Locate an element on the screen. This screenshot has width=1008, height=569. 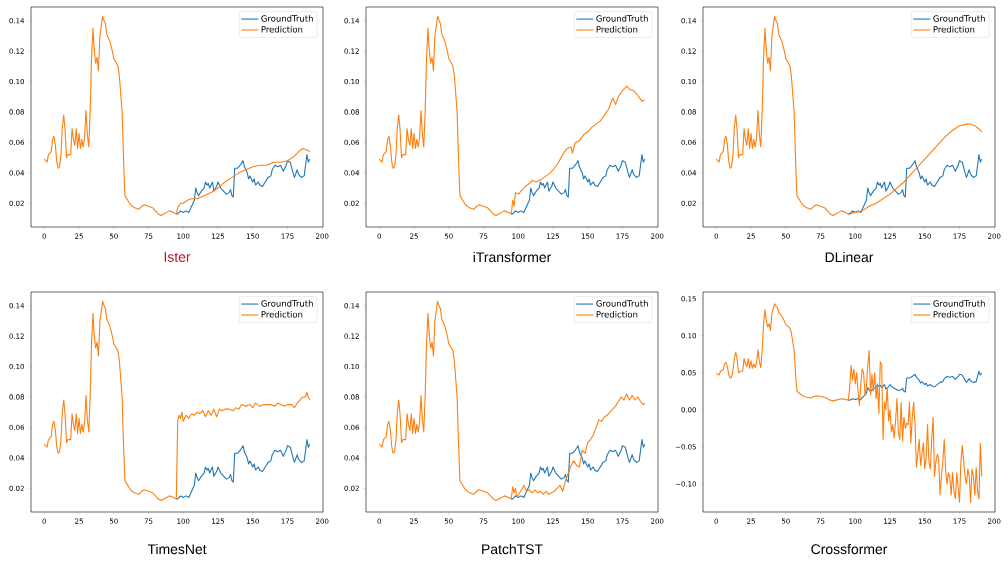
text: Ister is located at coordinates (177, 257).